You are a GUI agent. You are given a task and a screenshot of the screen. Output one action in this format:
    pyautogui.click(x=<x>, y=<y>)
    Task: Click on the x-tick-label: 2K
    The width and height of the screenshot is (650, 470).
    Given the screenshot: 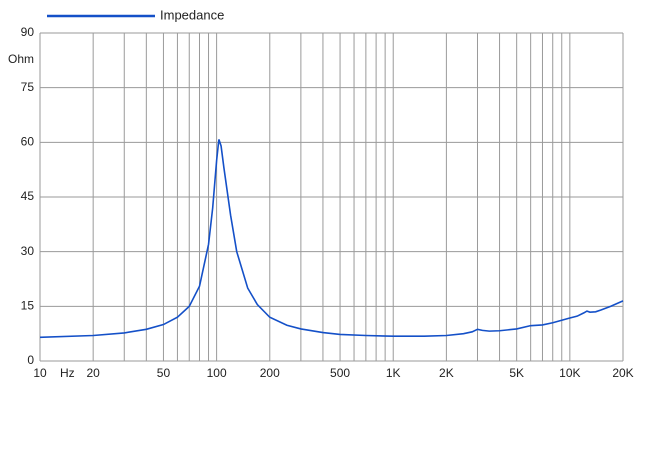 What is the action you would take?
    pyautogui.click(x=446, y=373)
    